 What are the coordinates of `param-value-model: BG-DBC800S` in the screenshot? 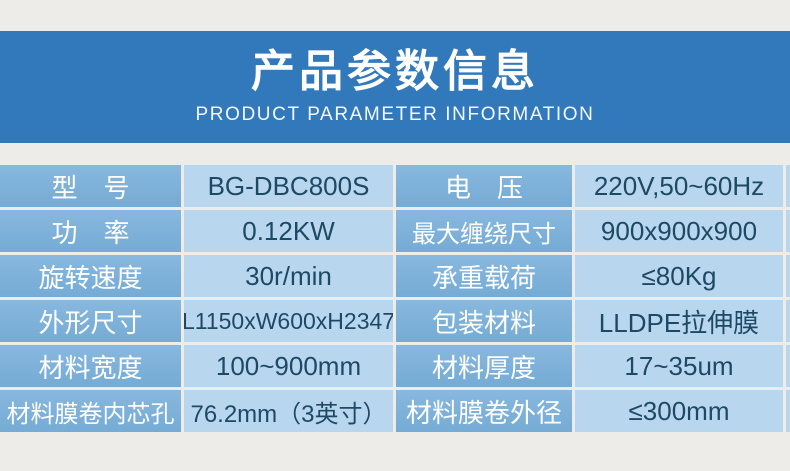 It's located at (288, 186).